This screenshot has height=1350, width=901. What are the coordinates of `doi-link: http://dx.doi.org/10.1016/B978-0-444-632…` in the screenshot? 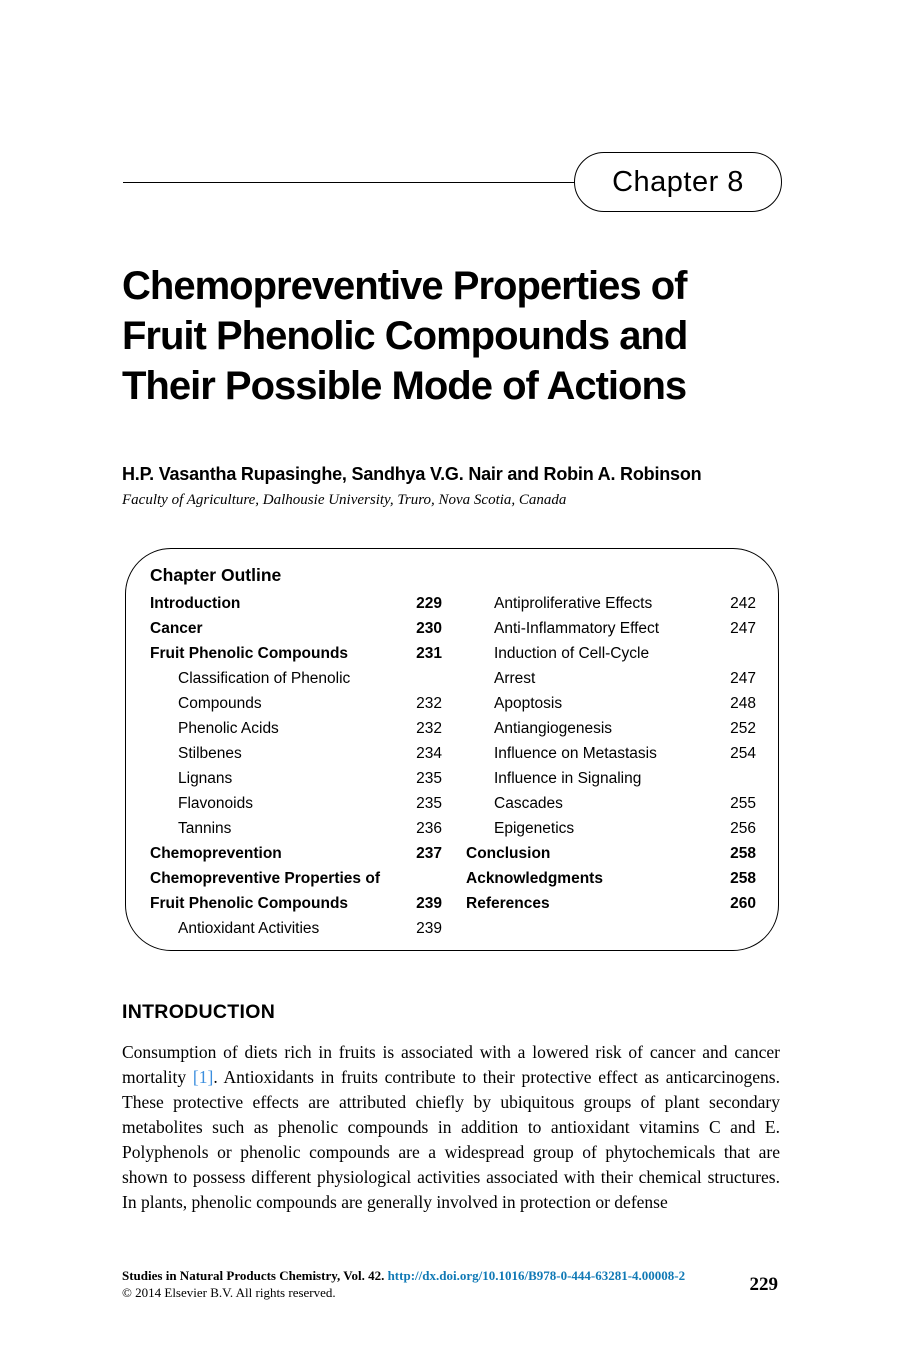 It's located at (536, 1275).